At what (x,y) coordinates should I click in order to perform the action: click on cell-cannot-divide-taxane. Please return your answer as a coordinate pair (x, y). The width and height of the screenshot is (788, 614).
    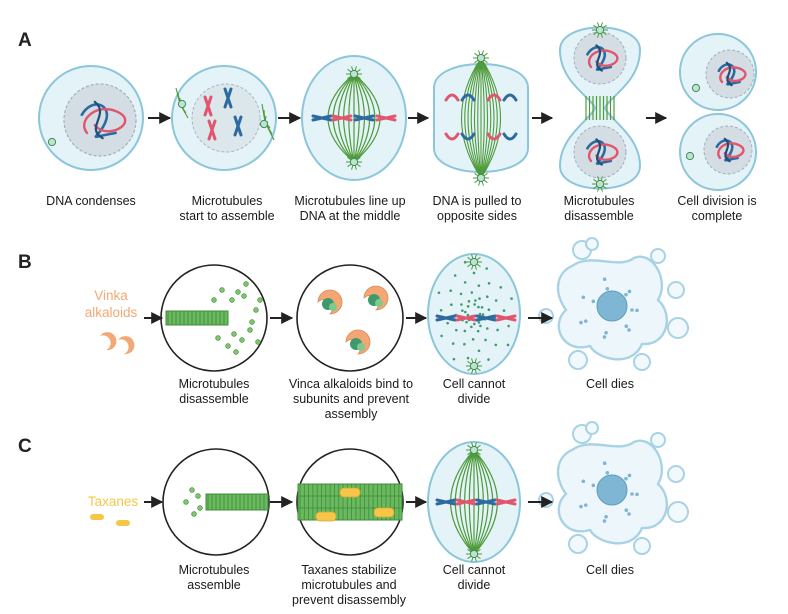
    Looking at the image, I should click on (474, 502).